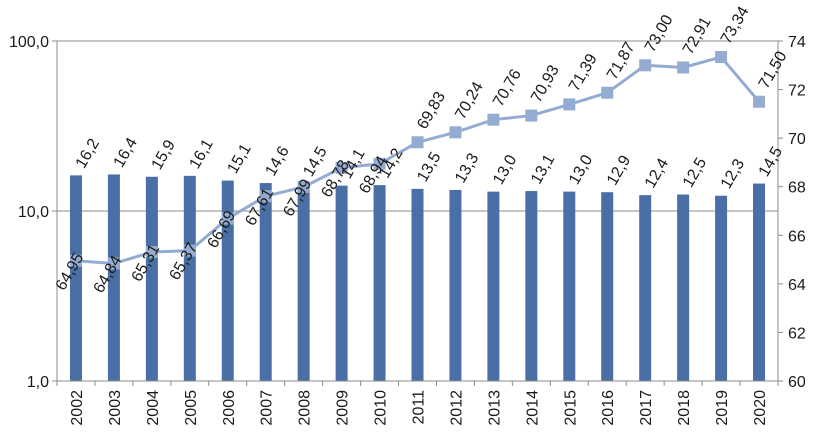  I want to click on line-marker-2009, so click(341, 167).